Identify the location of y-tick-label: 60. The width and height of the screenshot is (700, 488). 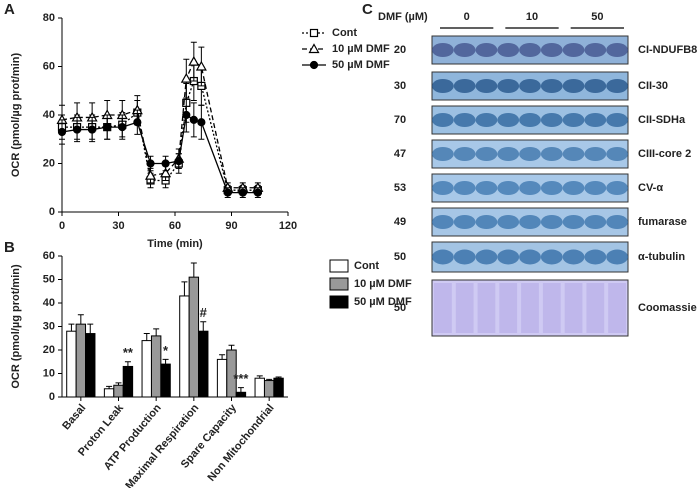
(49, 256).